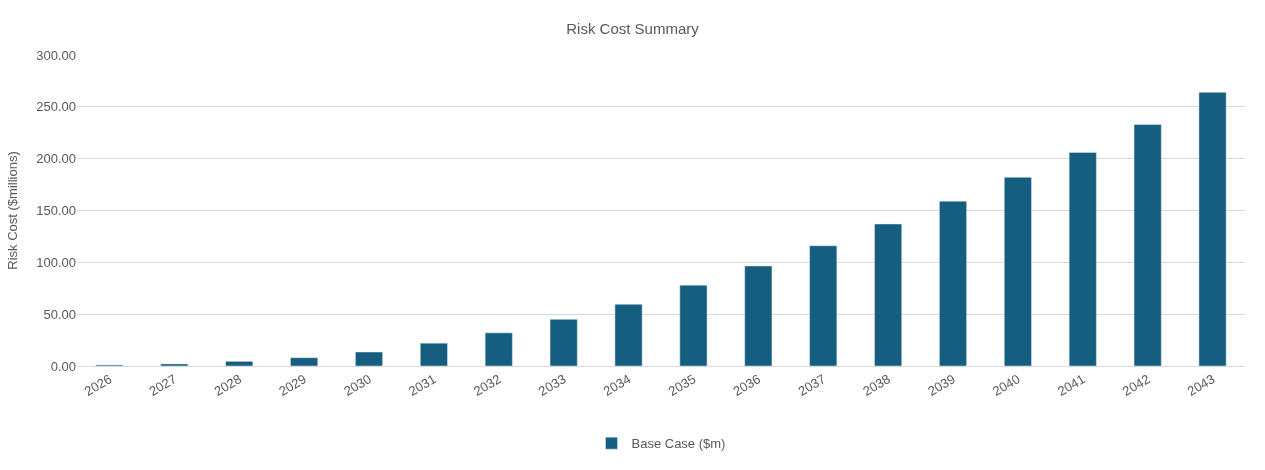 The width and height of the screenshot is (1265, 470). What do you see at coordinates (678, 444) in the screenshot?
I see `legend-label: Base Case ($m)` at bounding box center [678, 444].